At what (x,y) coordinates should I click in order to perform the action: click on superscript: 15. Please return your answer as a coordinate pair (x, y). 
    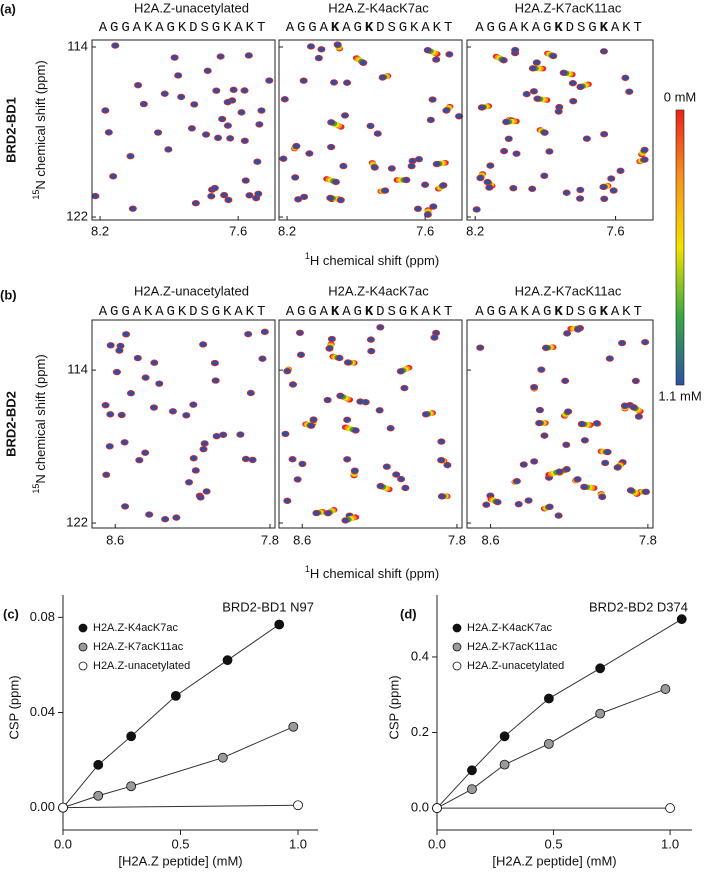
    Looking at the image, I should click on (36, 489).